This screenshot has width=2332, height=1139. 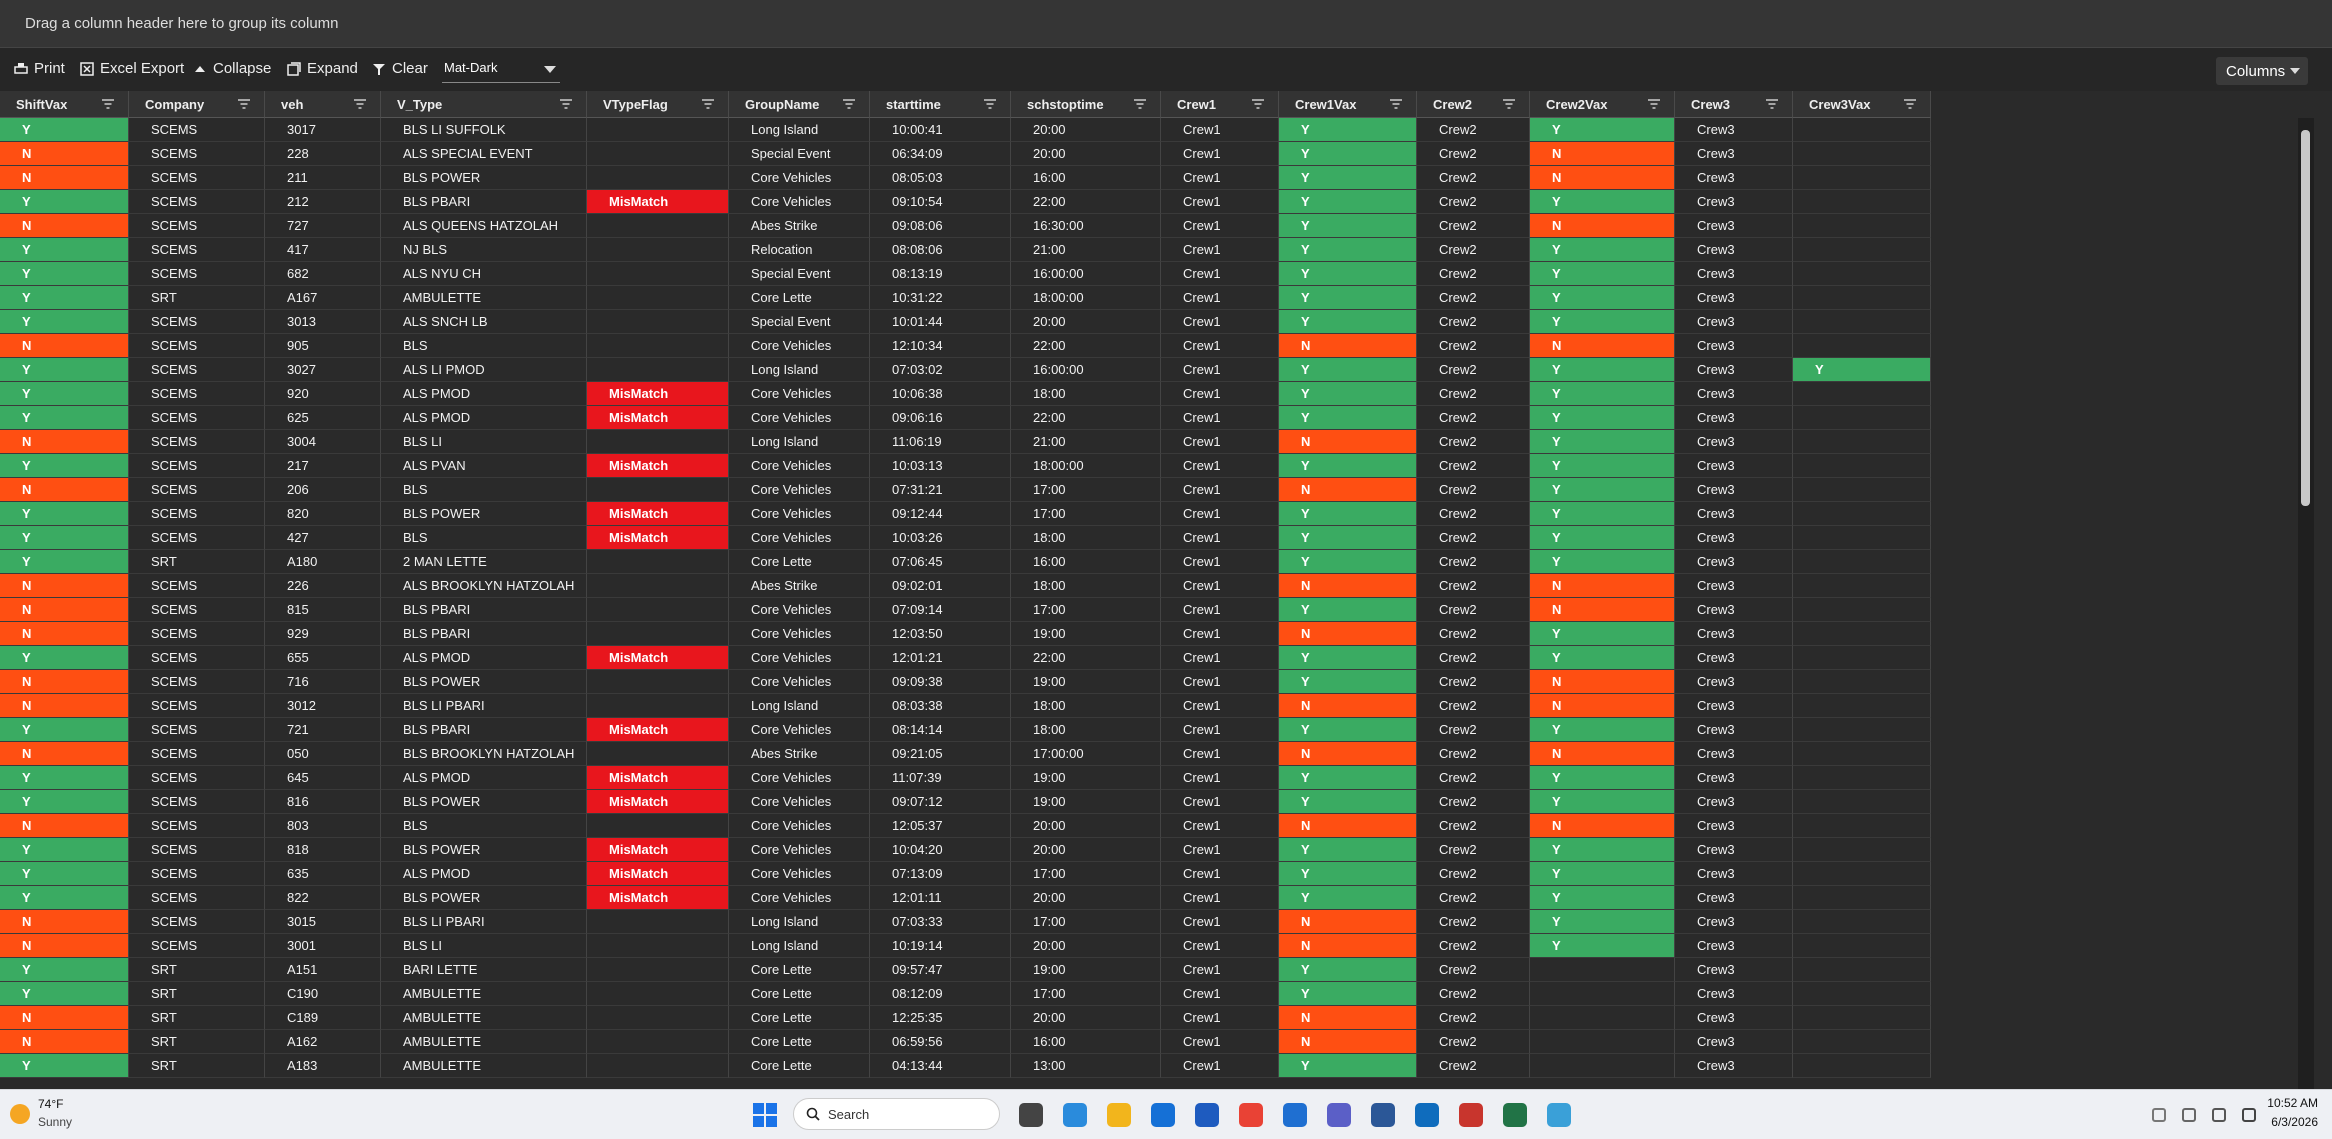 I want to click on columns-button: Columns, so click(x=2262, y=71).